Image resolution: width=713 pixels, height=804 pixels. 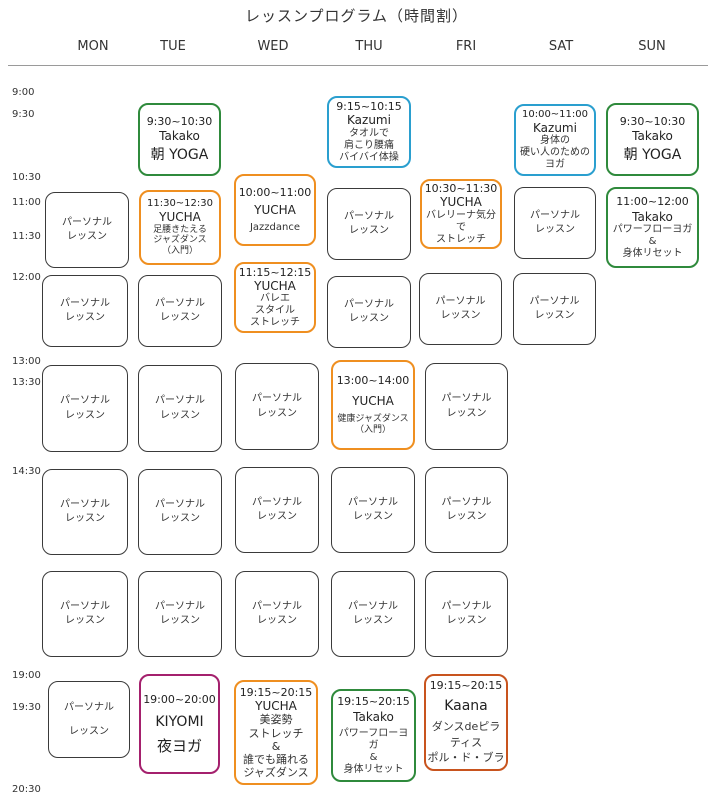 What do you see at coordinates (26, 707) in the screenshot?
I see `time-label: 19:30` at bounding box center [26, 707].